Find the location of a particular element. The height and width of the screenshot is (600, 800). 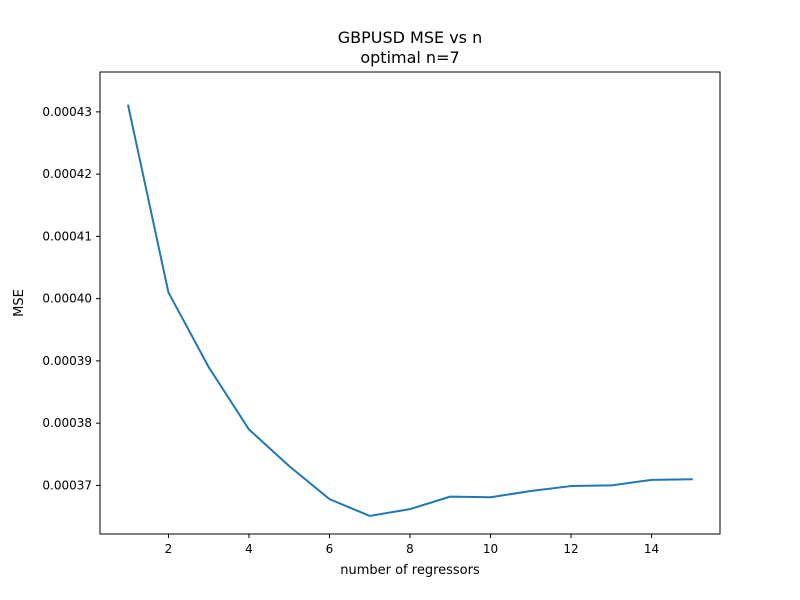

x-tick-label: 12 is located at coordinates (570, 549).